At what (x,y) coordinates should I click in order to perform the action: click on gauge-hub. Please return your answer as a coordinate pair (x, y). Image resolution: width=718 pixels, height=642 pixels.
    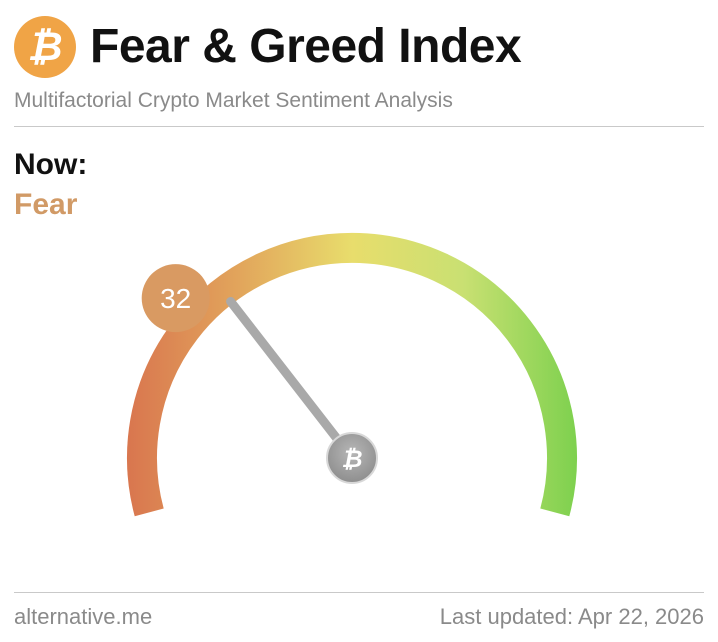
    Looking at the image, I should click on (352, 458).